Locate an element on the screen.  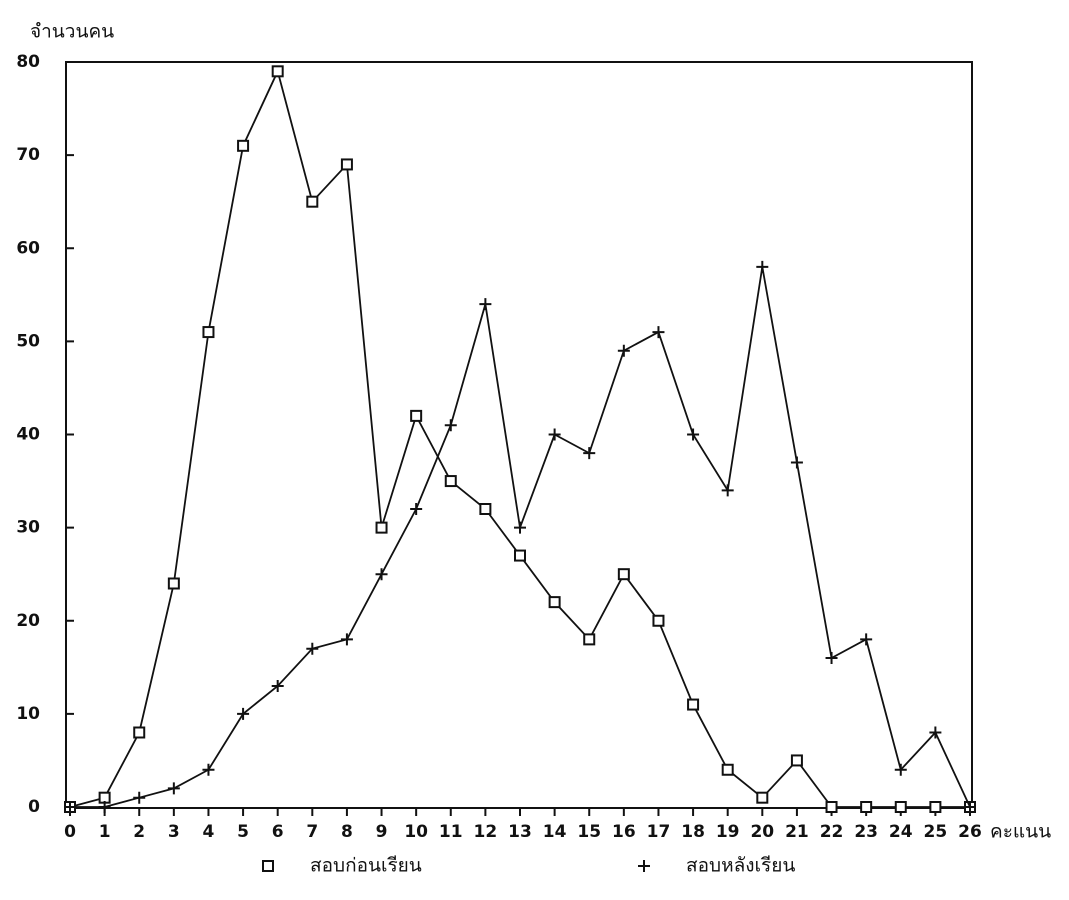
x-tick-label: 20 is located at coordinates (762, 832).